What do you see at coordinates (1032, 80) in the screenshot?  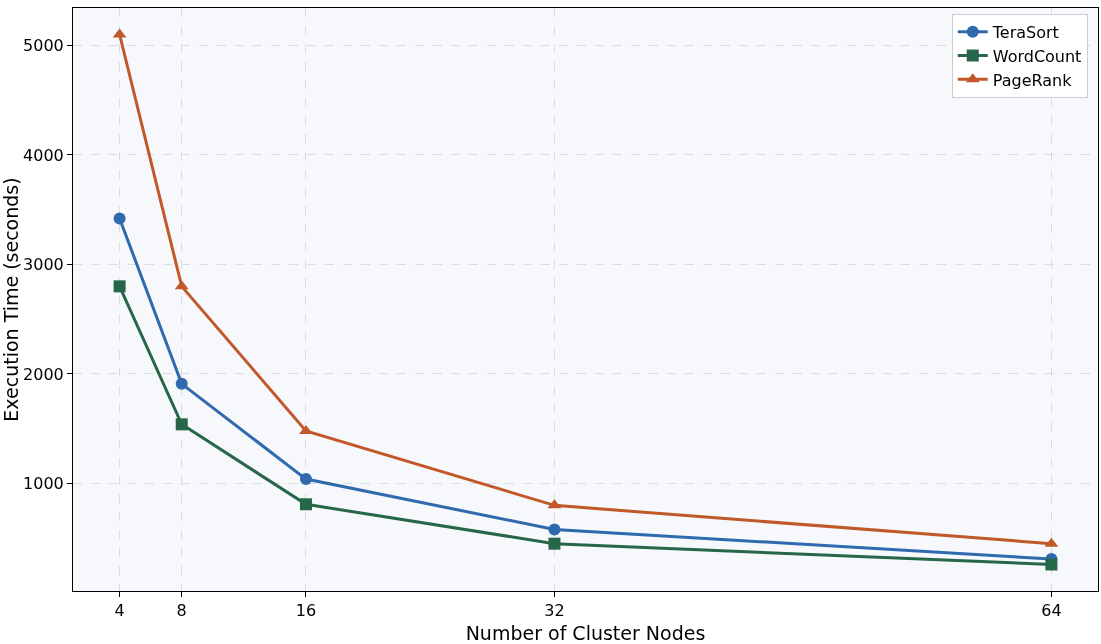 I see `legend-label: PageRank` at bounding box center [1032, 80].